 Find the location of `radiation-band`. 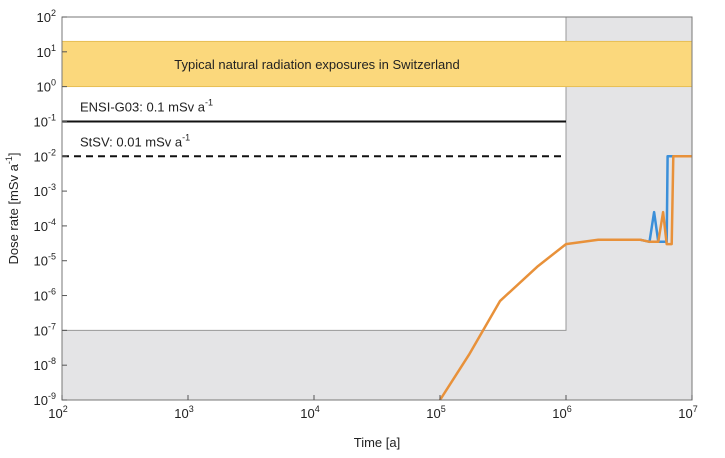

radiation-band is located at coordinates (377, 64).